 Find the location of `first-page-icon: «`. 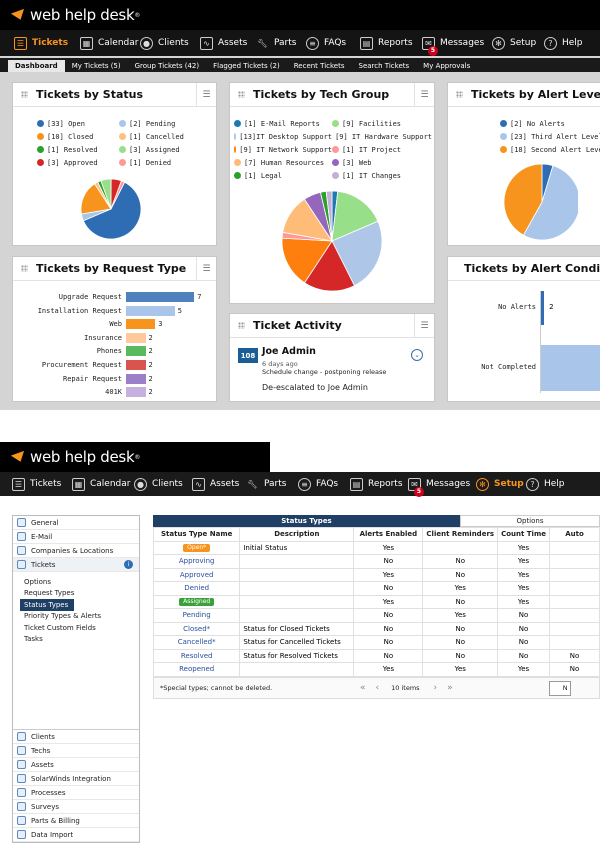

first-page-icon: « is located at coordinates (363, 688).